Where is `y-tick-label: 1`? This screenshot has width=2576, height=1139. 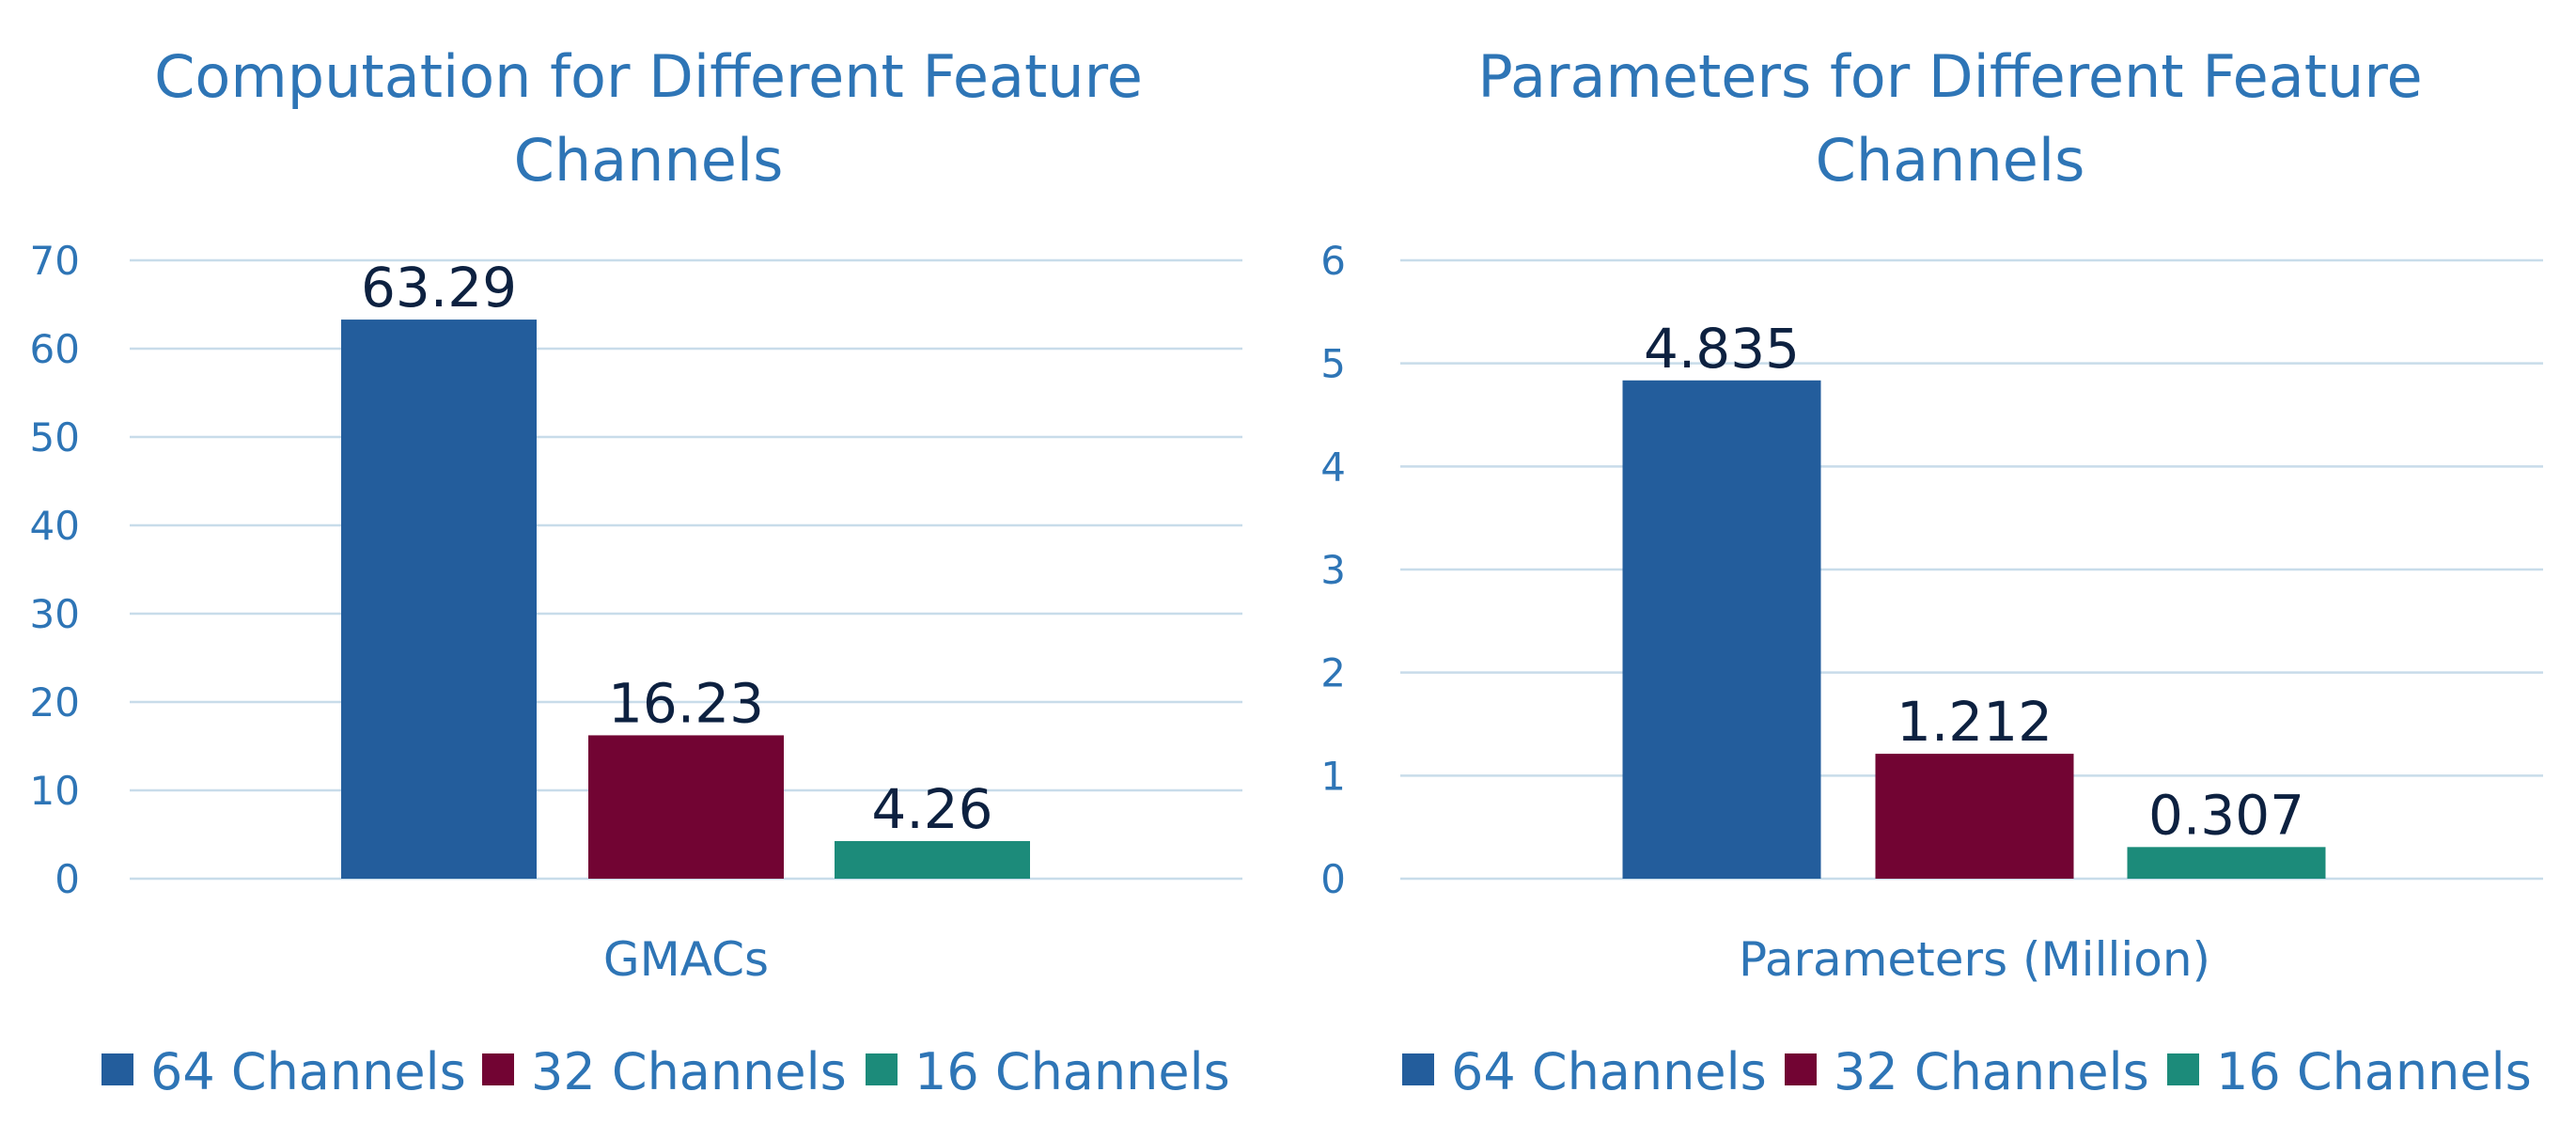 y-tick-label: 1 is located at coordinates (1333, 776).